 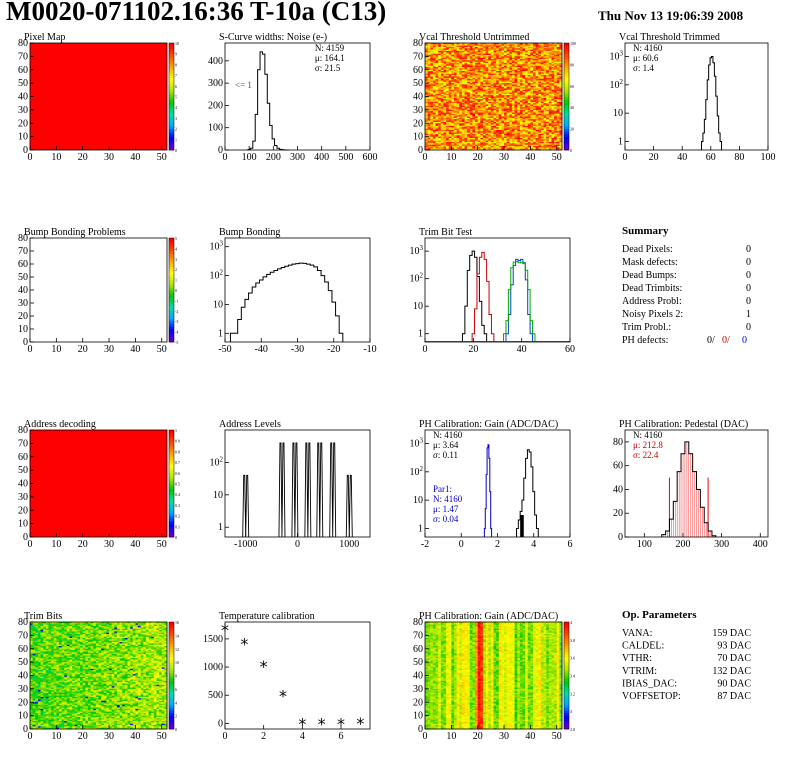 I want to click on palette-frame, so click(x=171, y=290).